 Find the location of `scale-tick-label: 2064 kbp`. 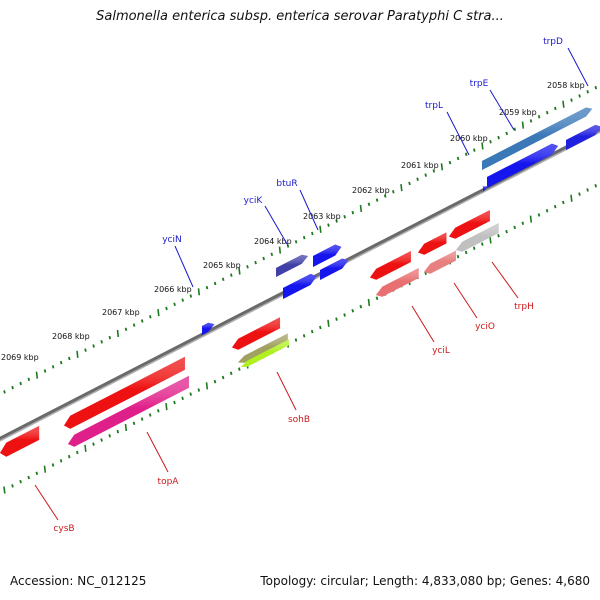

scale-tick-label: 2064 kbp is located at coordinates (273, 241).